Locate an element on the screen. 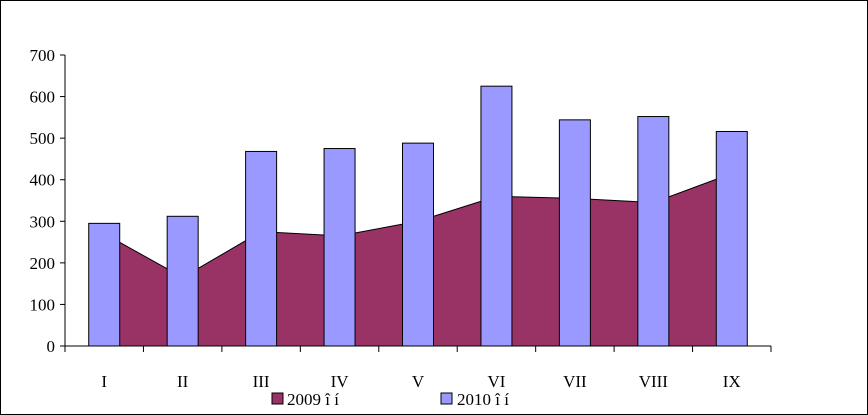 This screenshot has height=415, width=868. x-tick-label: III is located at coordinates (261, 381).